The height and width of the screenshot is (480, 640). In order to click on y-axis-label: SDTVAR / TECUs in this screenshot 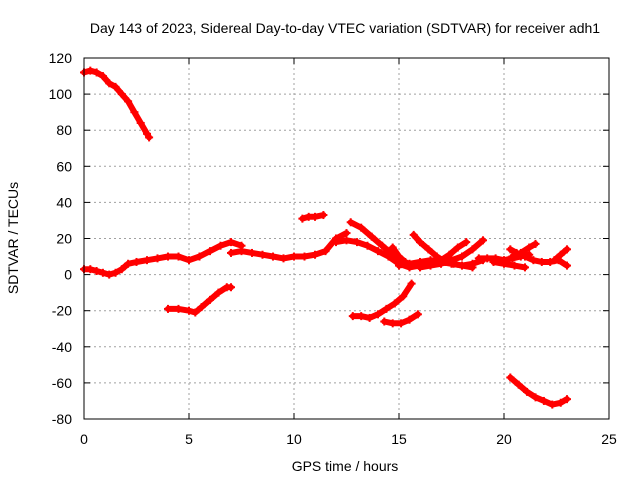, I will do `click(13, 238)`.